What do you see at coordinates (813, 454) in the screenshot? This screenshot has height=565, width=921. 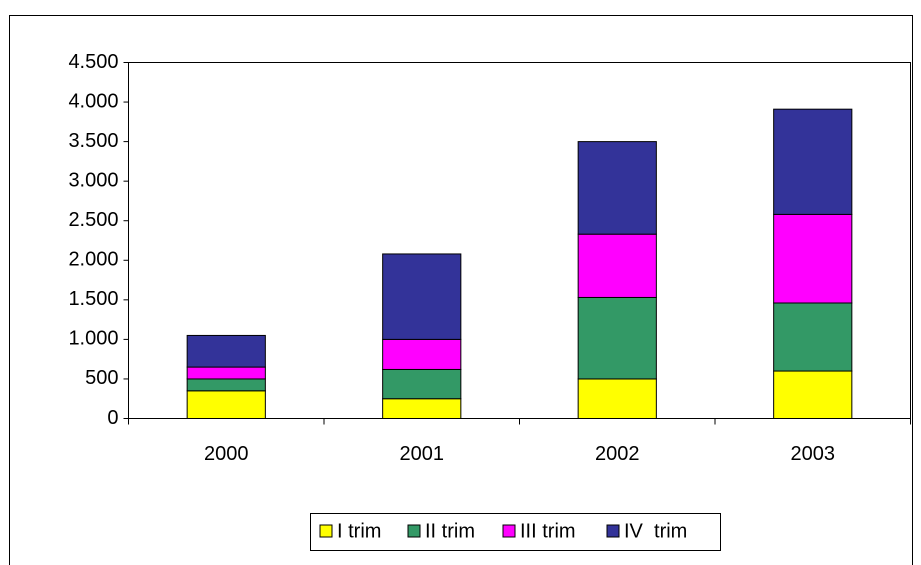 I see `x-tick-label: 2003` at bounding box center [813, 454].